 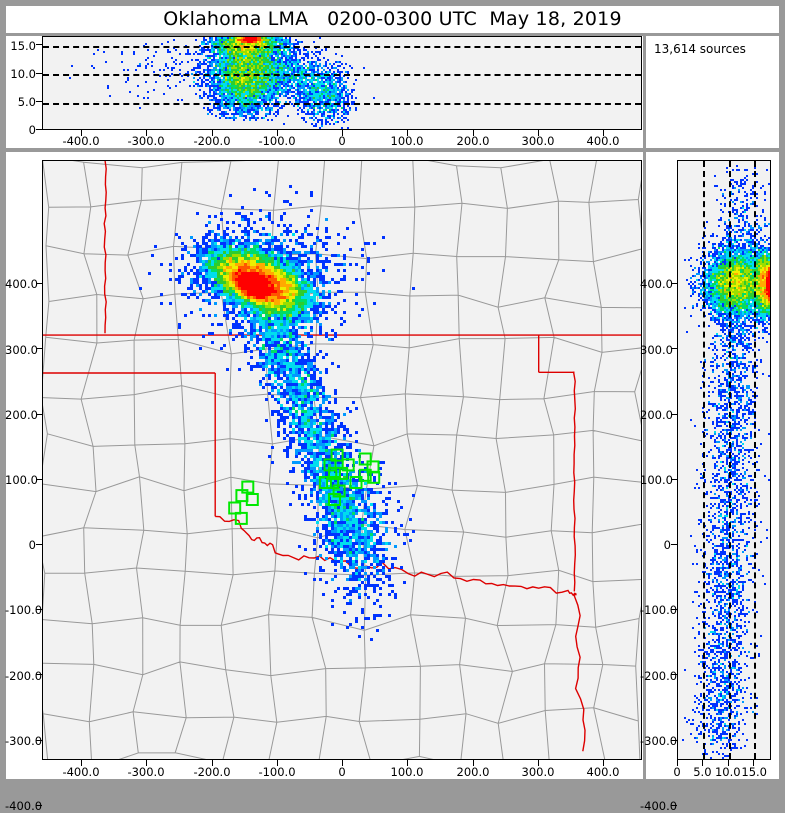 What do you see at coordinates (538, 772) in the screenshot?
I see `map-xtick-300: 300.0` at bounding box center [538, 772].